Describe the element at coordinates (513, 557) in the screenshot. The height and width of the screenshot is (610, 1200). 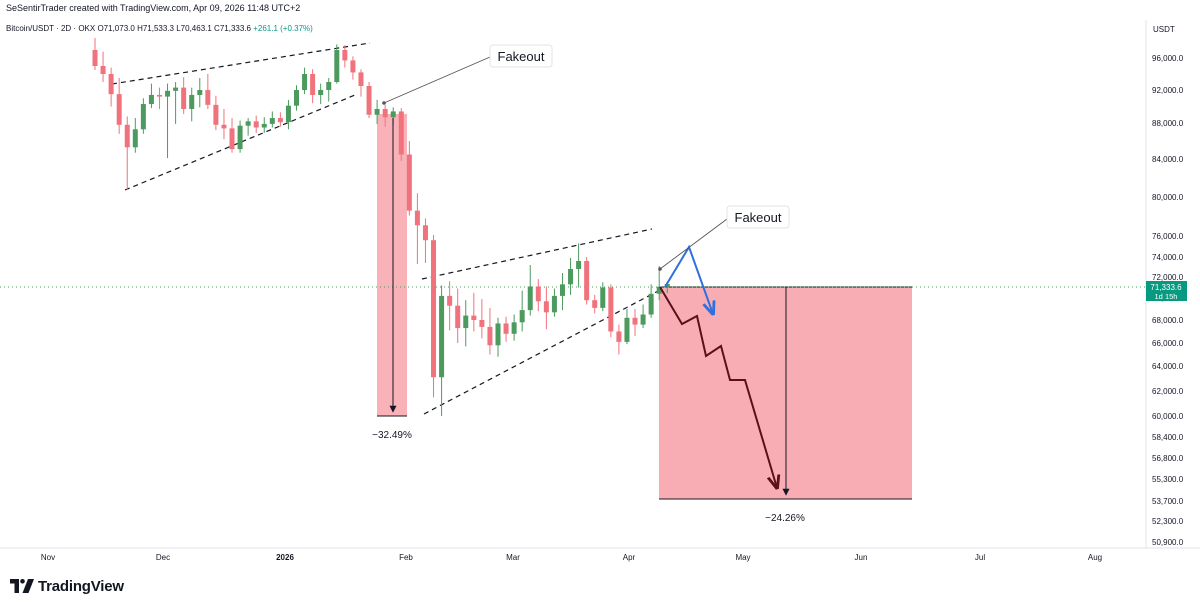
I see `time-axis-label: Mar` at that location.